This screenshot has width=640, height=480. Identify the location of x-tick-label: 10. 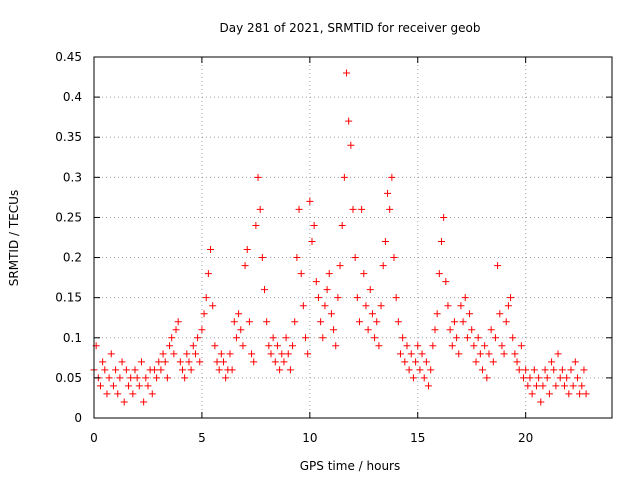
(309, 438).